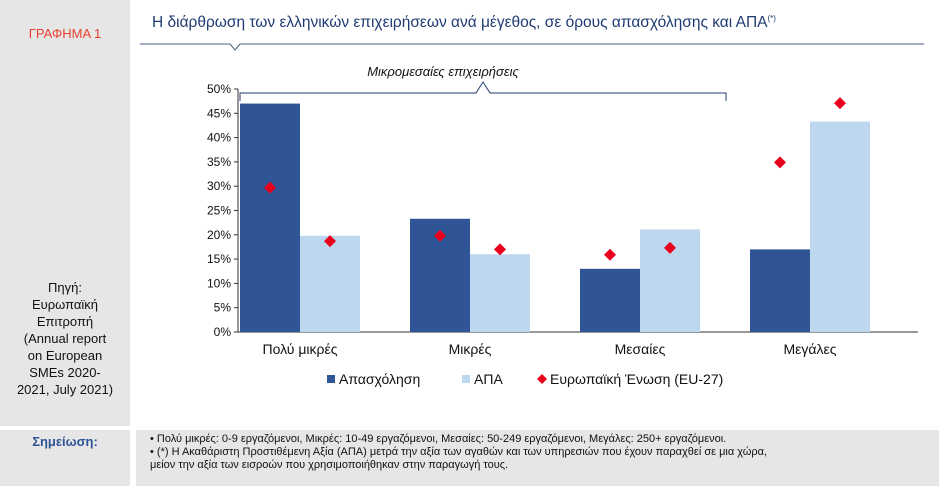 This screenshot has width=939, height=486. What do you see at coordinates (771, 18) in the screenshot?
I see `chart-title-sup: (*)` at bounding box center [771, 18].